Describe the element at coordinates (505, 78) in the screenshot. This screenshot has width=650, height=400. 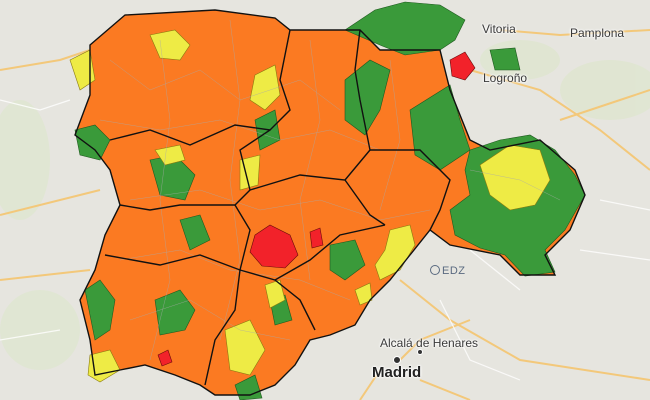
I see `city-label-logrono: Logroño` at that location.